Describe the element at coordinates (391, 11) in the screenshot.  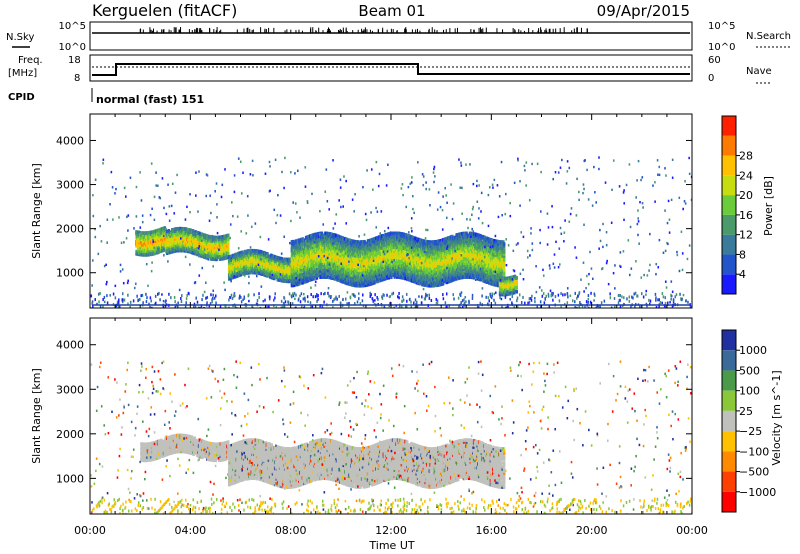
I see `beam-title: Beam 01` at that location.